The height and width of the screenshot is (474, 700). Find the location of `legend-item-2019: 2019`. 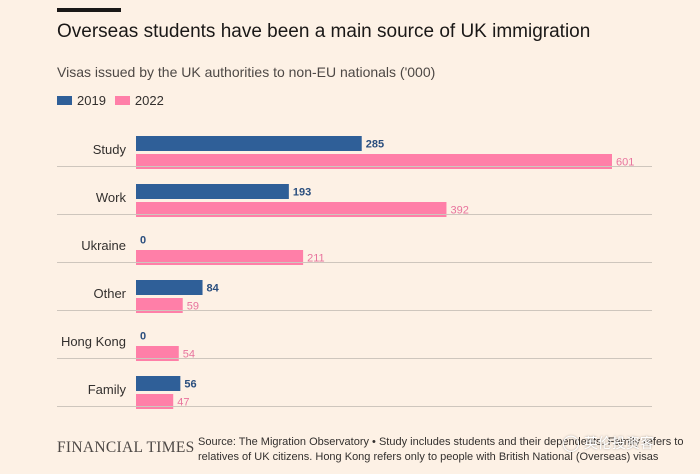

legend-item-2019: 2019 is located at coordinates (81, 100).